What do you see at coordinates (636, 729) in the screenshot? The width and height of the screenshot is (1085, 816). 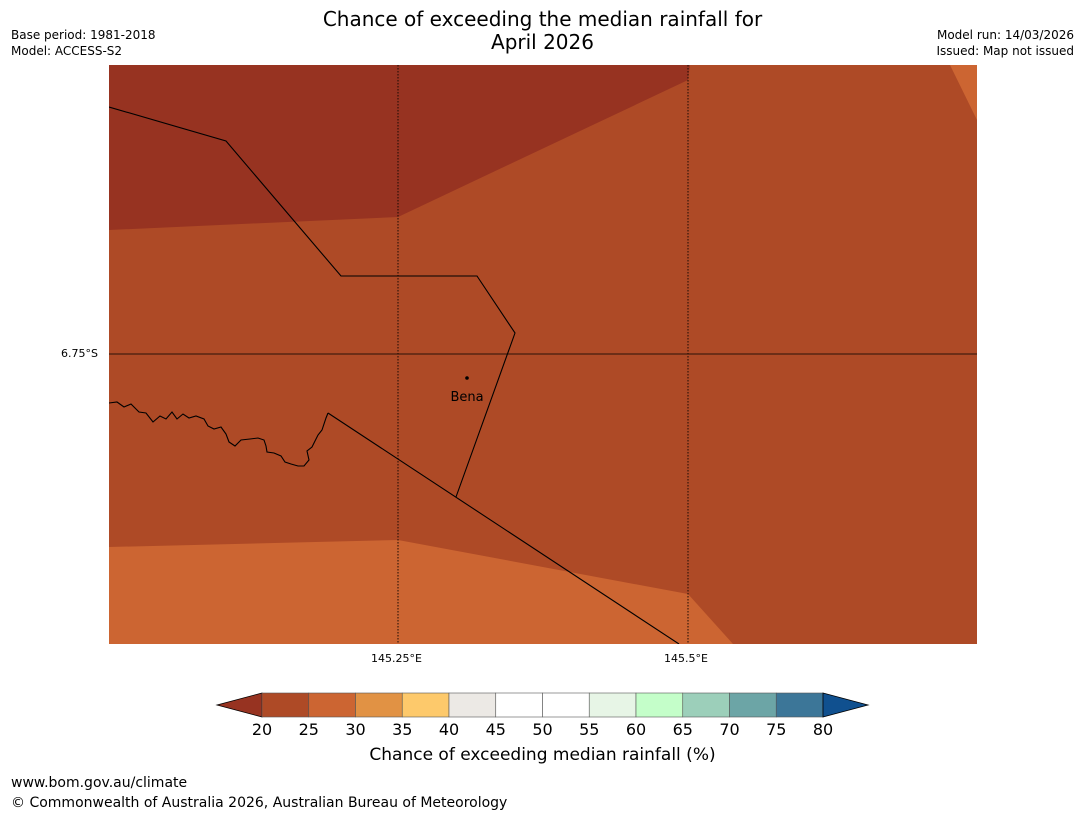 I see `colorbar-tick-60: 60` at bounding box center [636, 729].